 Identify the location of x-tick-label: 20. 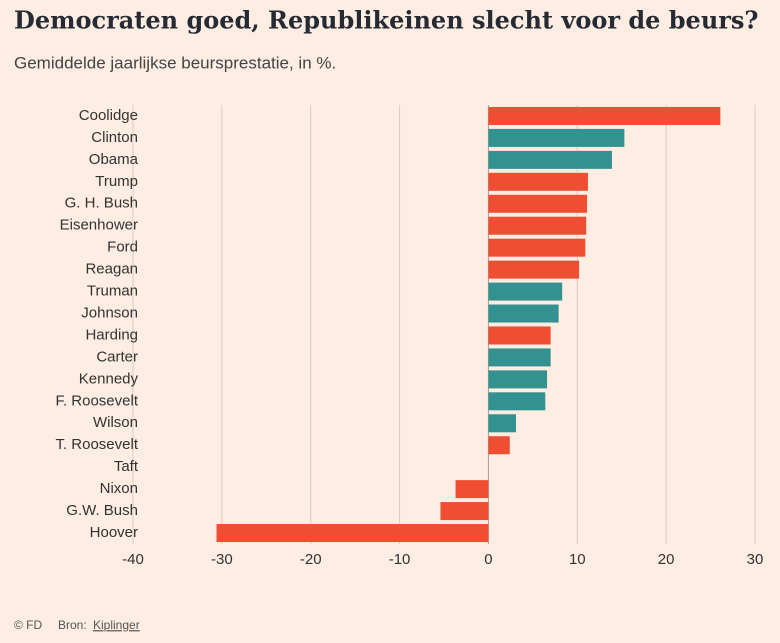
(666, 559).